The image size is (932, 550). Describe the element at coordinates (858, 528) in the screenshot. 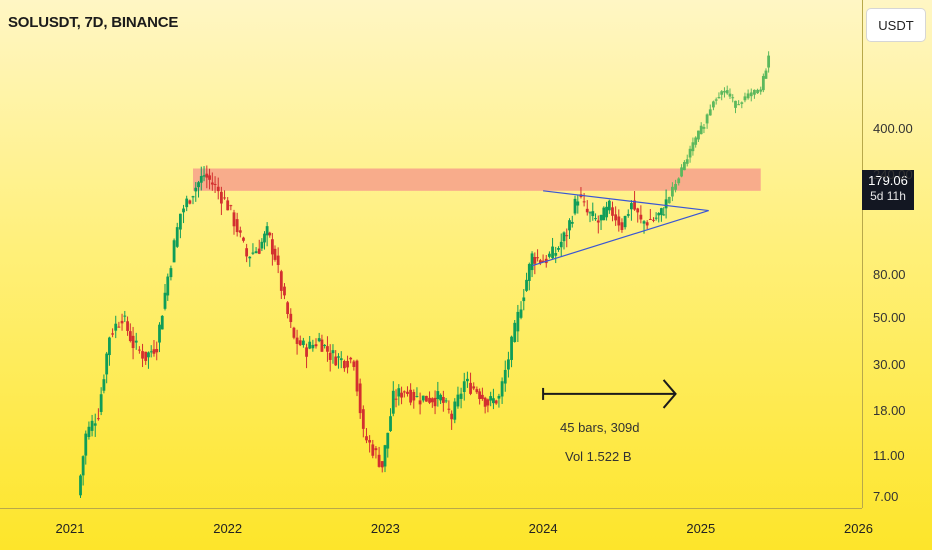

I see `x-tick-label: 2026` at that location.